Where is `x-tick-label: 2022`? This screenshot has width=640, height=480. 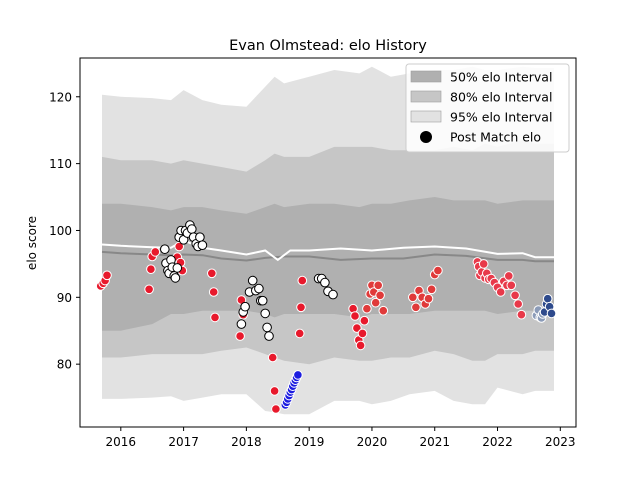 x-tick-label: 2022 is located at coordinates (497, 442).